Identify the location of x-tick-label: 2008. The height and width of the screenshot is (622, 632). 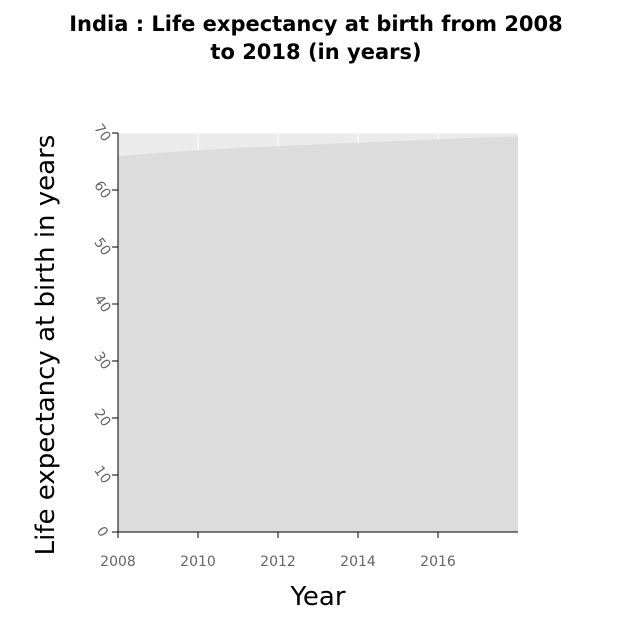
(118, 562).